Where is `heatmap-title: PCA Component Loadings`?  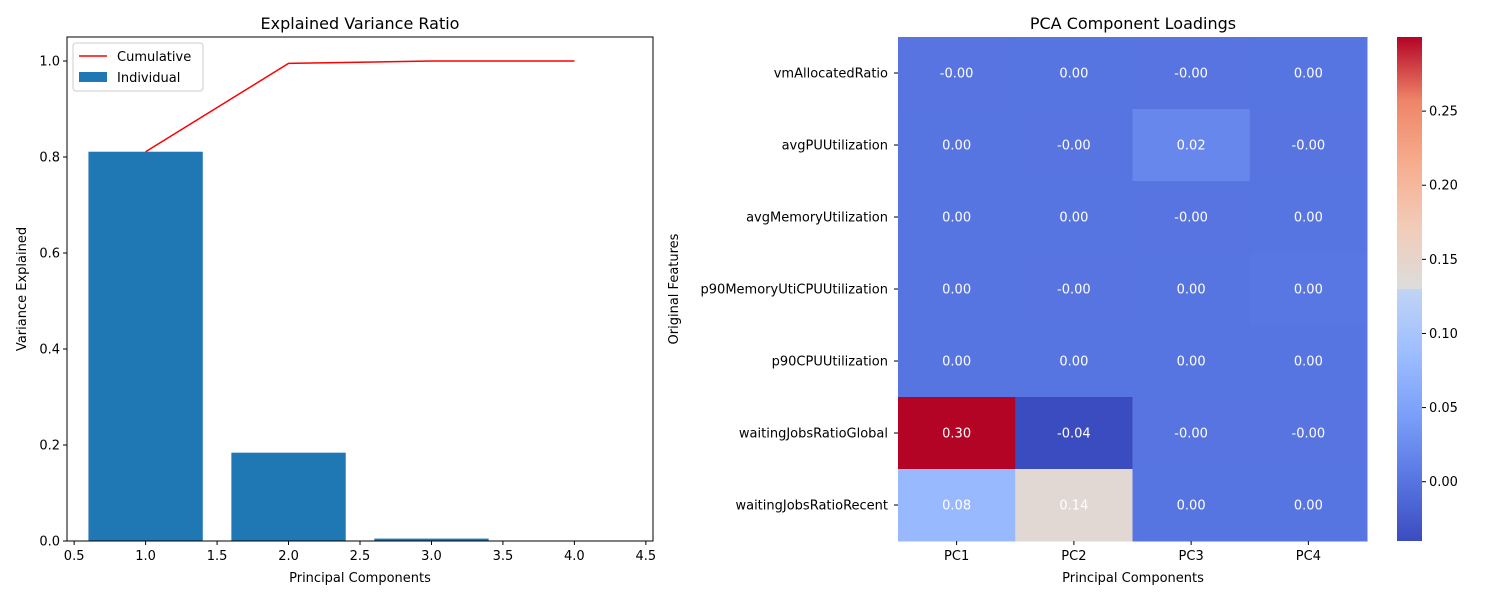
heatmap-title: PCA Component Loadings is located at coordinates (1133, 23).